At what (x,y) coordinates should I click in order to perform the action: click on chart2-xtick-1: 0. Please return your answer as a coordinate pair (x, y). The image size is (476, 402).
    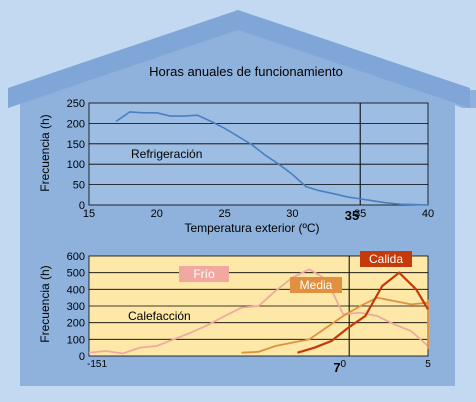
    Looking at the image, I should click on (343, 364).